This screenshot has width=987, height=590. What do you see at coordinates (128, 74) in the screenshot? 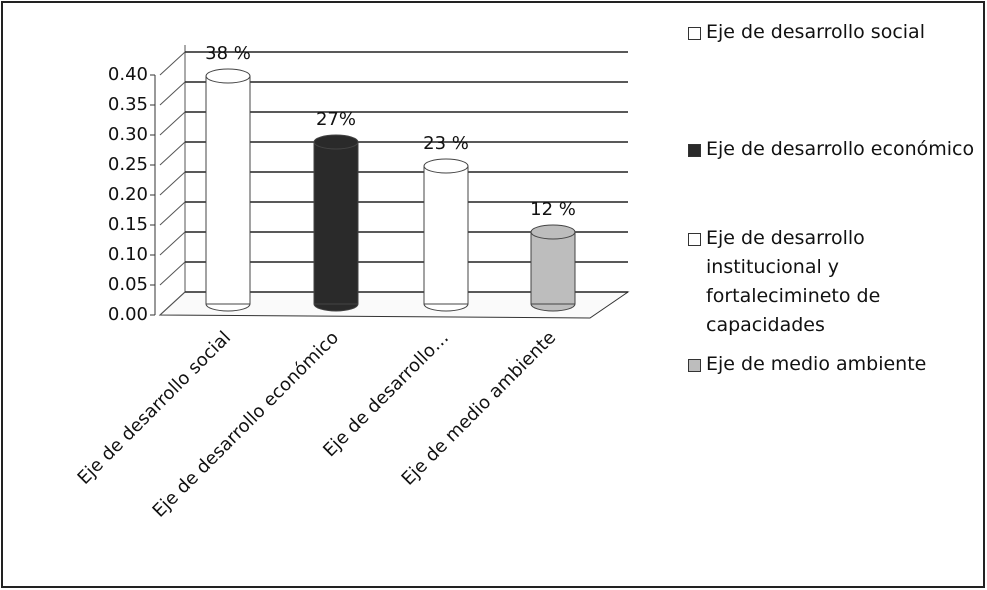
I see `y-tick-label: 0.40` at bounding box center [128, 74].